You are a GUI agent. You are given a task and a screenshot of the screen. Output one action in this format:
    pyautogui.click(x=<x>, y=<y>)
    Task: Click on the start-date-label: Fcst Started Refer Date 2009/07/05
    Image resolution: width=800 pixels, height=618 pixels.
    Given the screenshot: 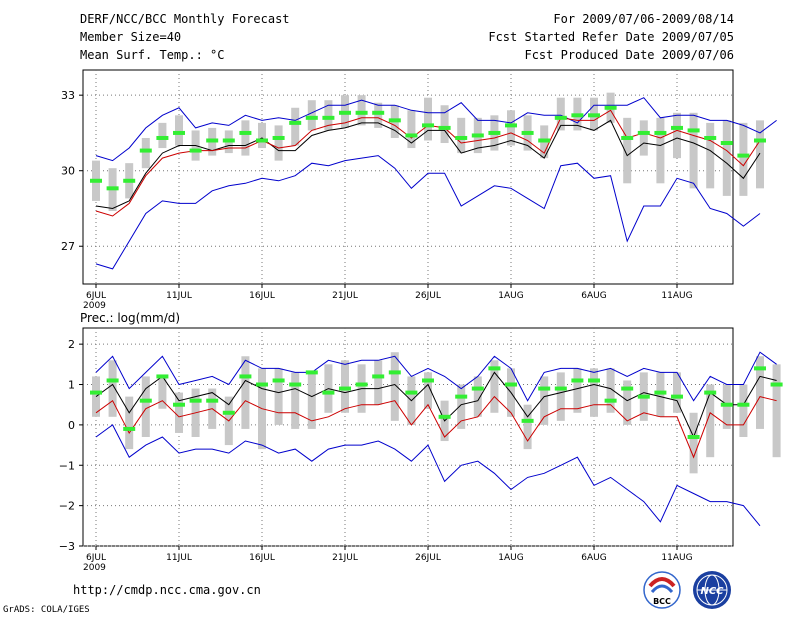 What is the action you would take?
    pyautogui.click(x=611, y=37)
    